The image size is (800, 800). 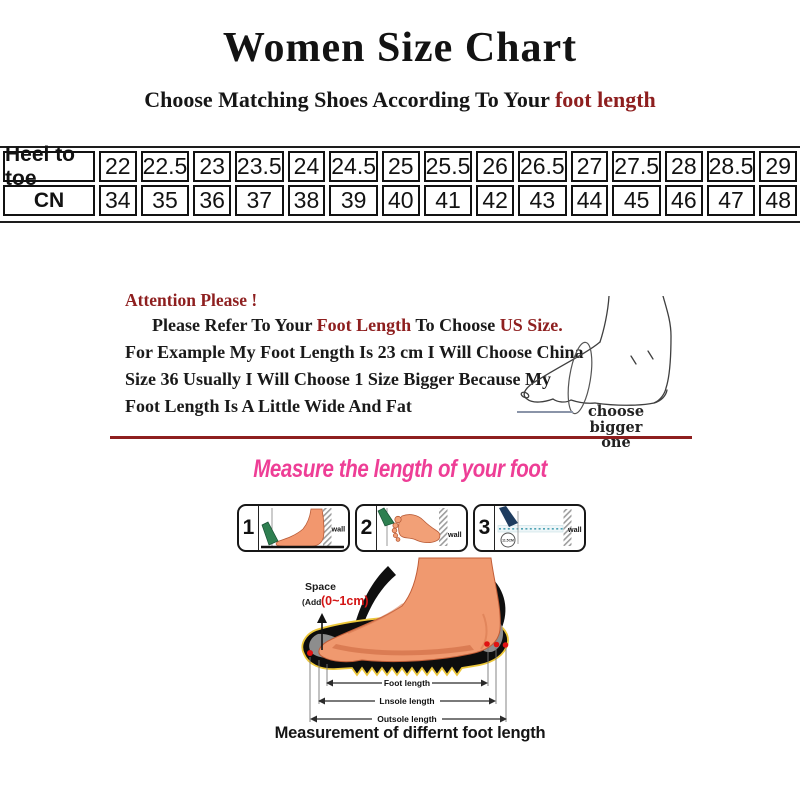 I want to click on size-table-row-label: CN, so click(x=49, y=200).